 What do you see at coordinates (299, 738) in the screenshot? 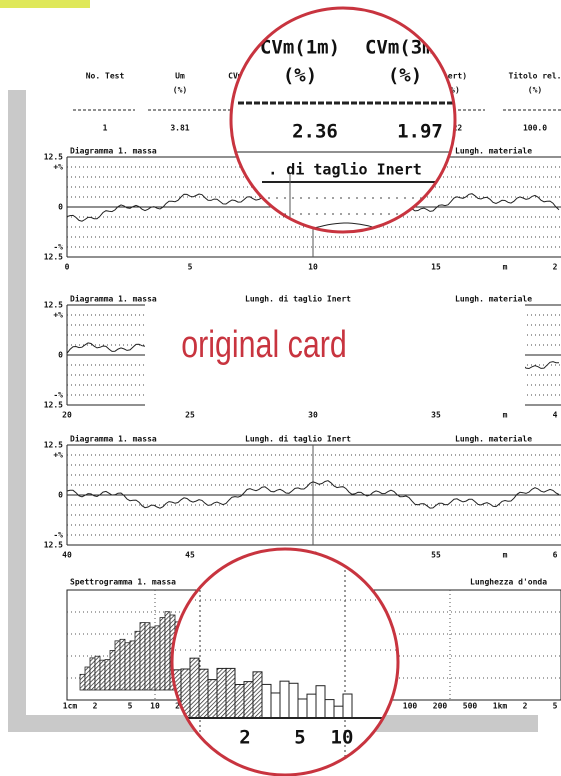
I see `lens-label: 5` at bounding box center [299, 738].